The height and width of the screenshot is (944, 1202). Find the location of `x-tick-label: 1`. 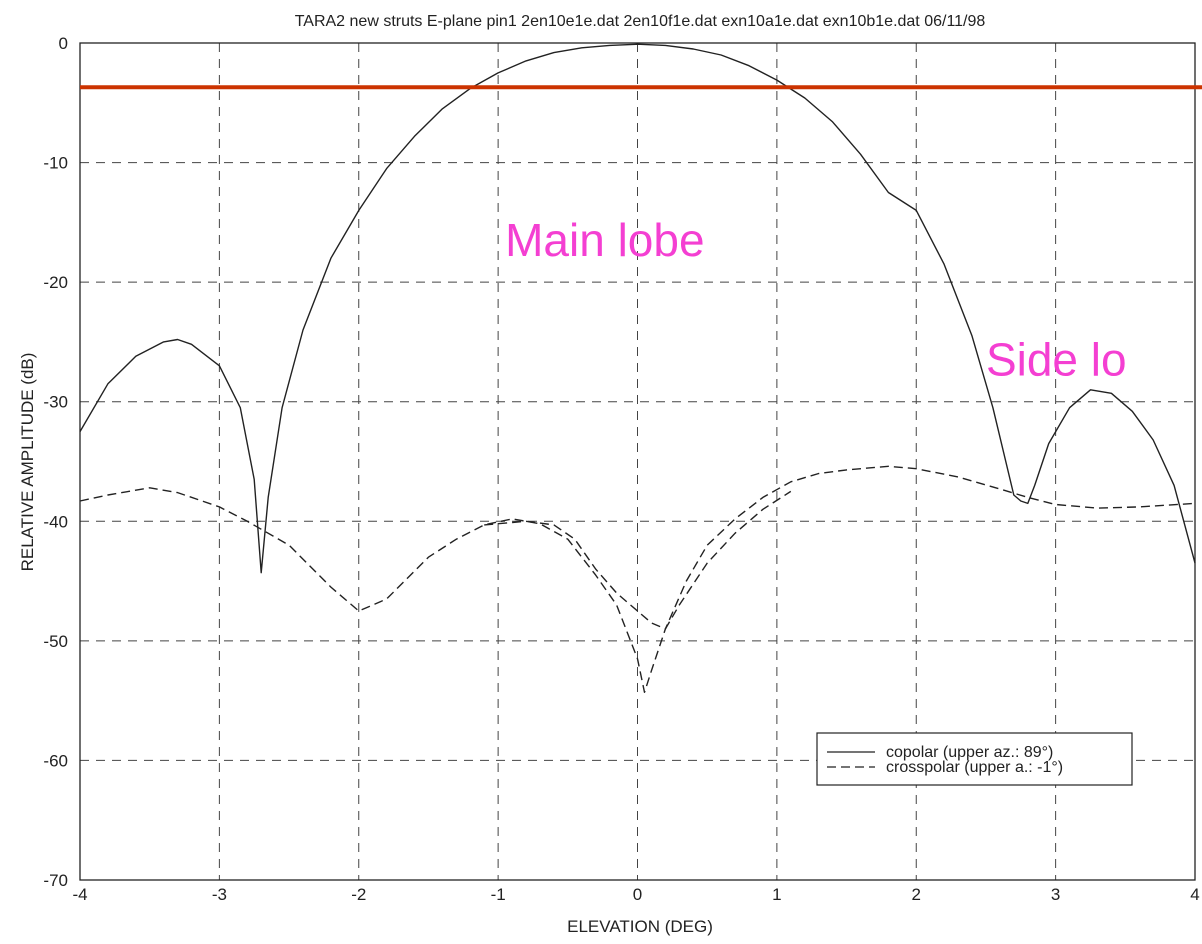

x-tick-label: 1 is located at coordinates (776, 894).